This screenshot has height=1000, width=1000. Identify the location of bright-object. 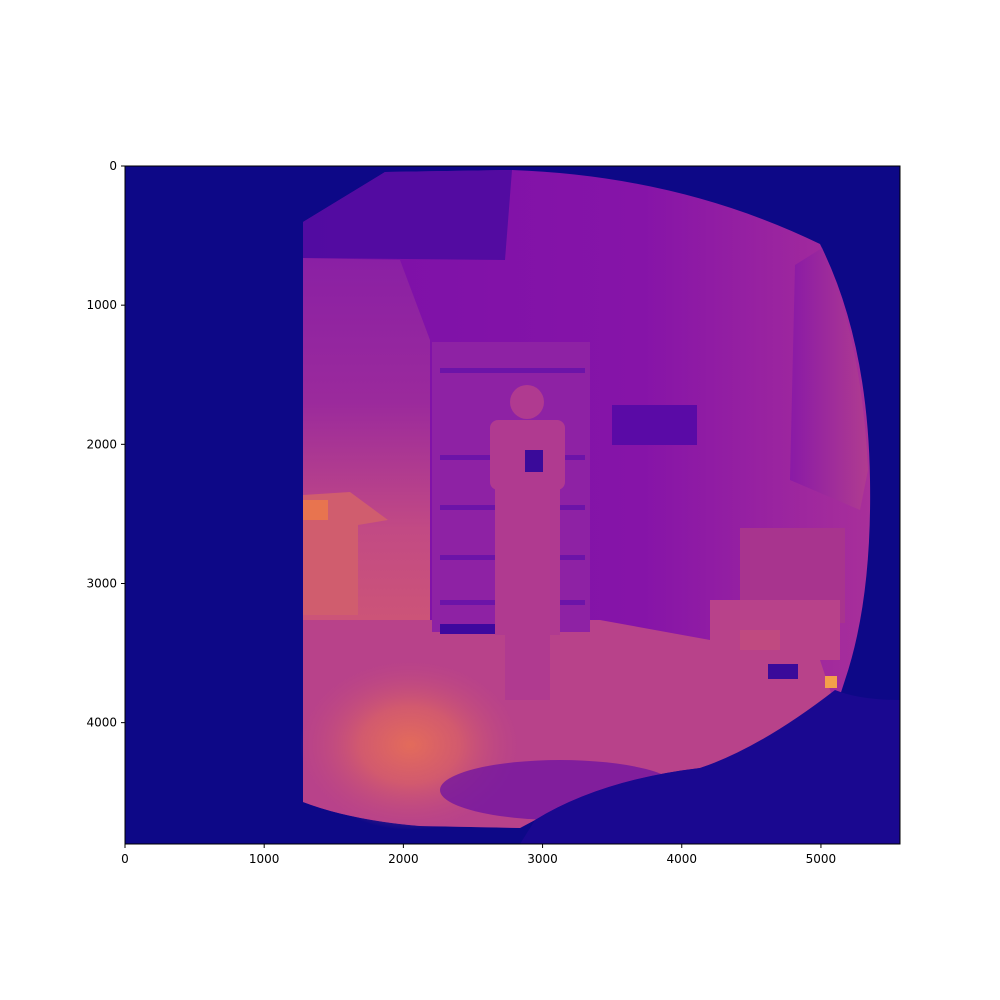
(831, 682).